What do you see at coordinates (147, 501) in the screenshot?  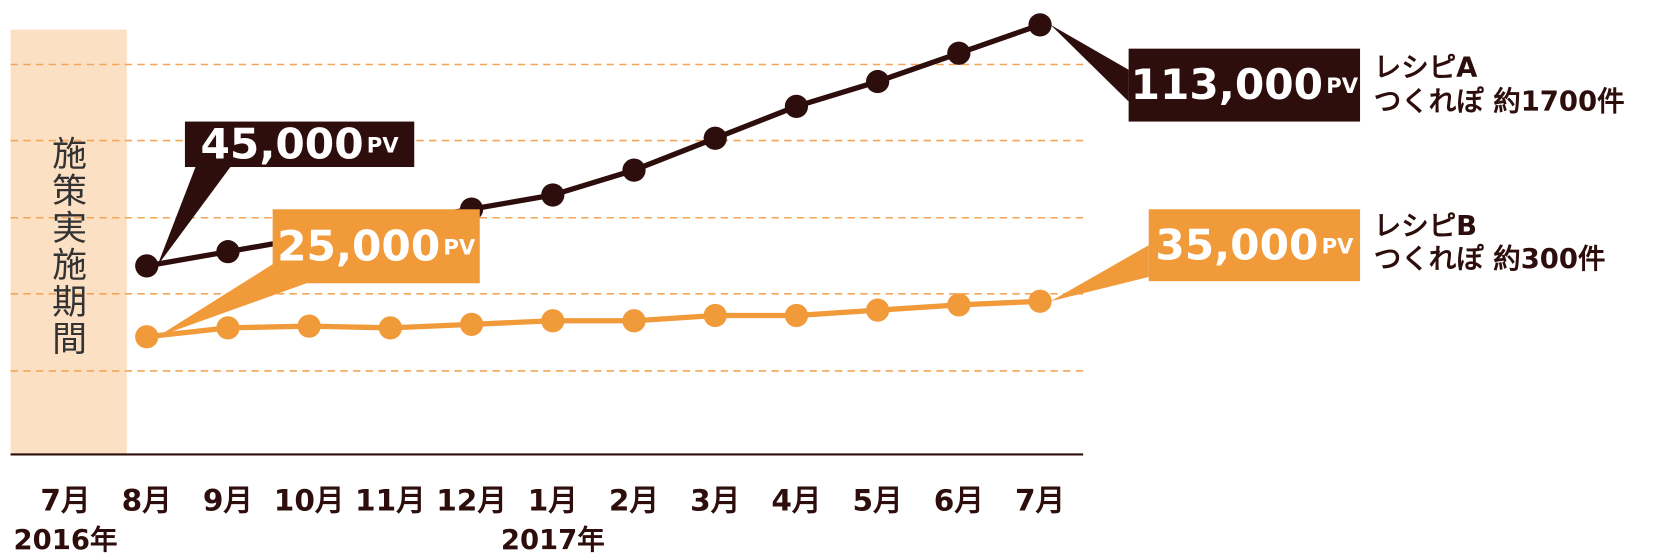 I see `x-tick-label: 8月` at bounding box center [147, 501].